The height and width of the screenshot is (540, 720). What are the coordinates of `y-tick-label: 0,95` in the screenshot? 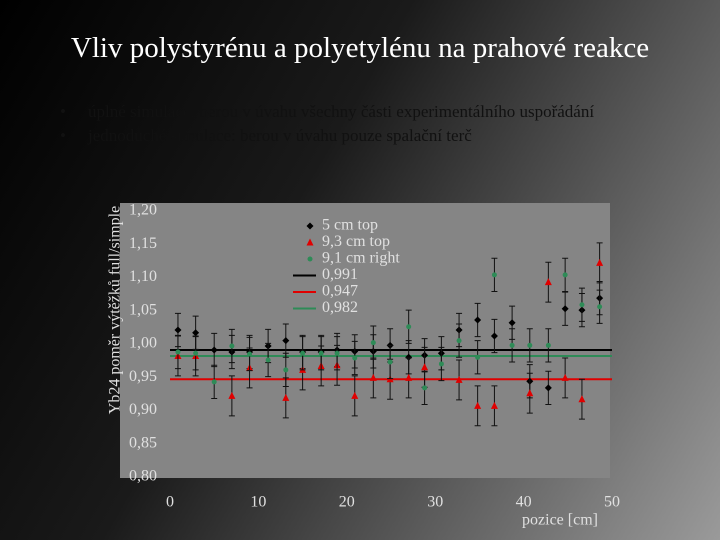 It's located at (143, 376).